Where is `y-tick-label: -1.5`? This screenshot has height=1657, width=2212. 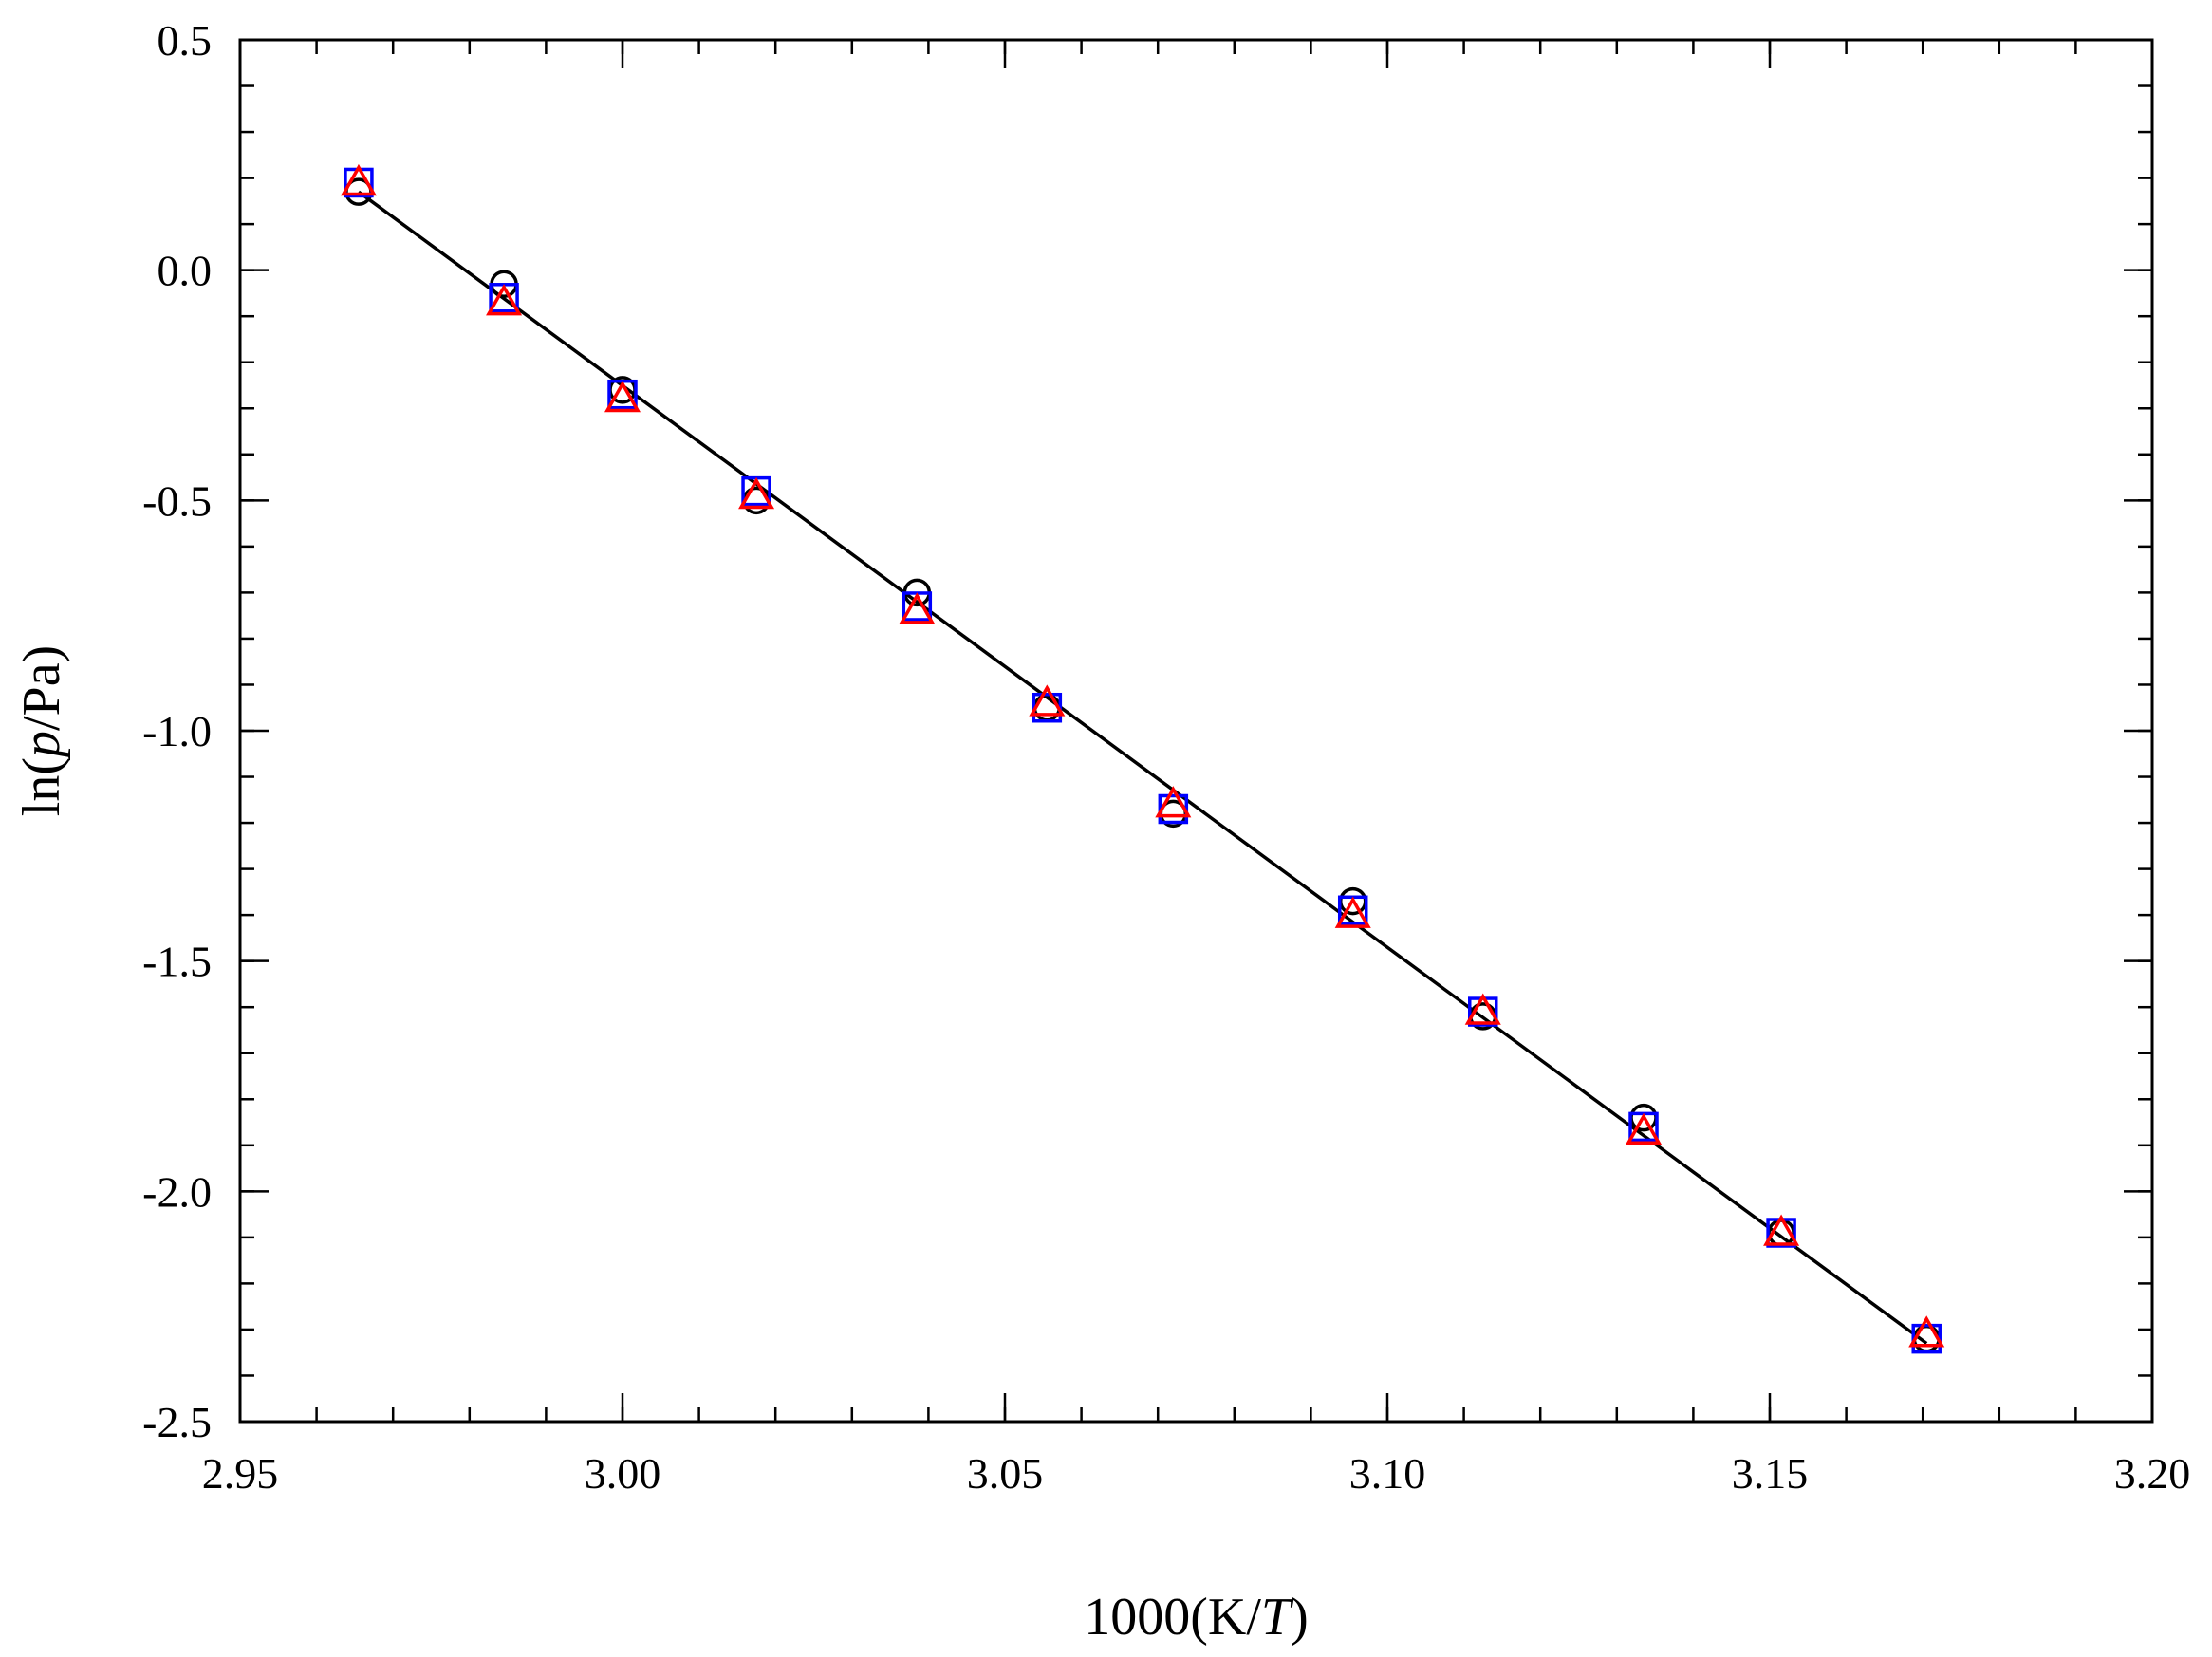
y-tick-label: -1.5 is located at coordinates (177, 962).